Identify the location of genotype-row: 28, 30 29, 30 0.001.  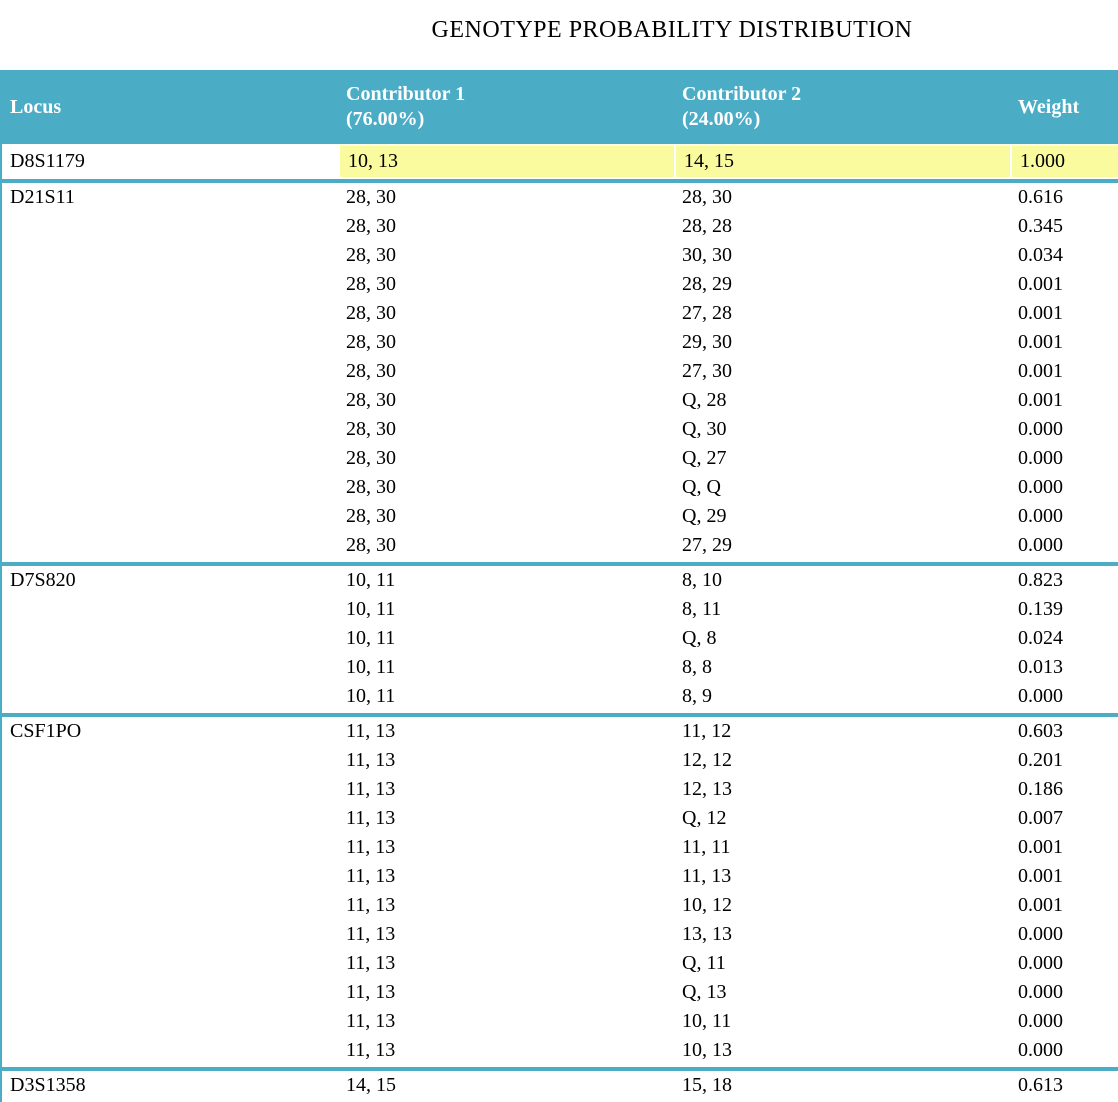
(560, 342).